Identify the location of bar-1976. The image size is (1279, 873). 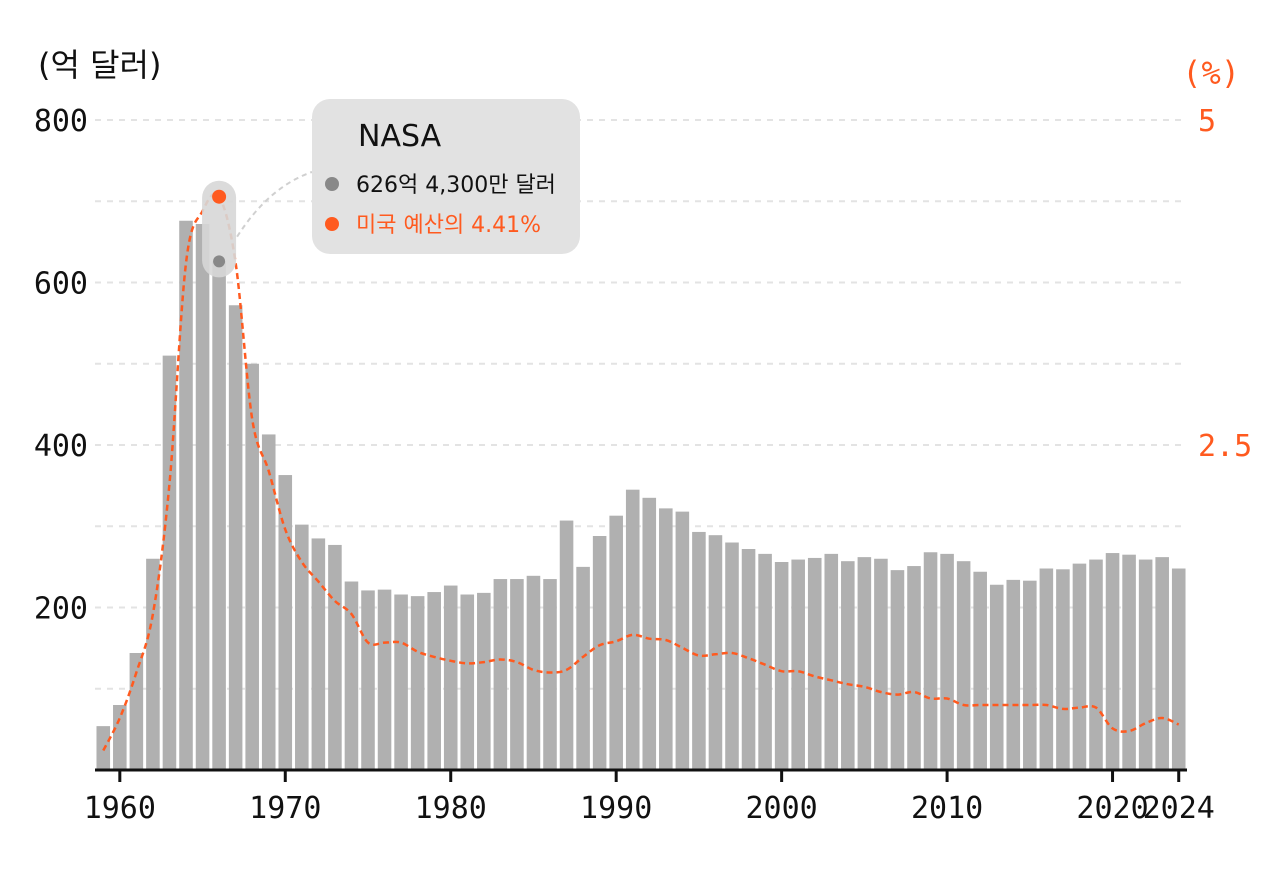
(384, 679).